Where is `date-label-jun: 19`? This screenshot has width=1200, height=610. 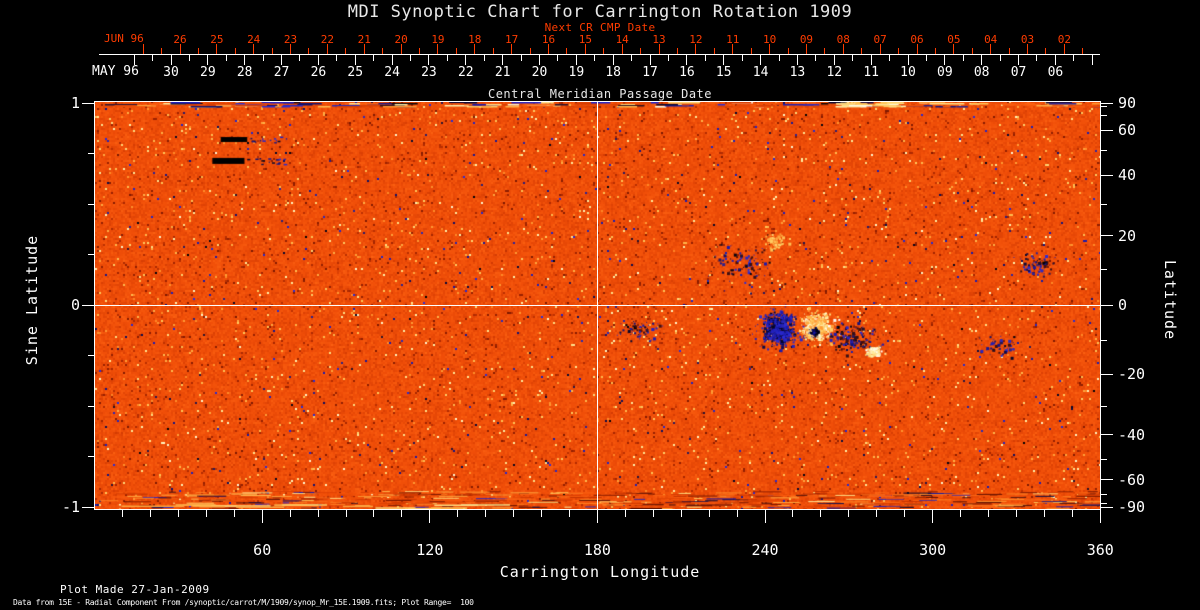
date-label-jun: 19 is located at coordinates (438, 39).